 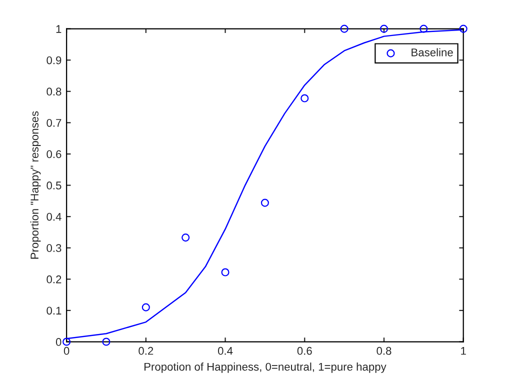 I want to click on legend-label: Baseline, so click(x=432, y=52).